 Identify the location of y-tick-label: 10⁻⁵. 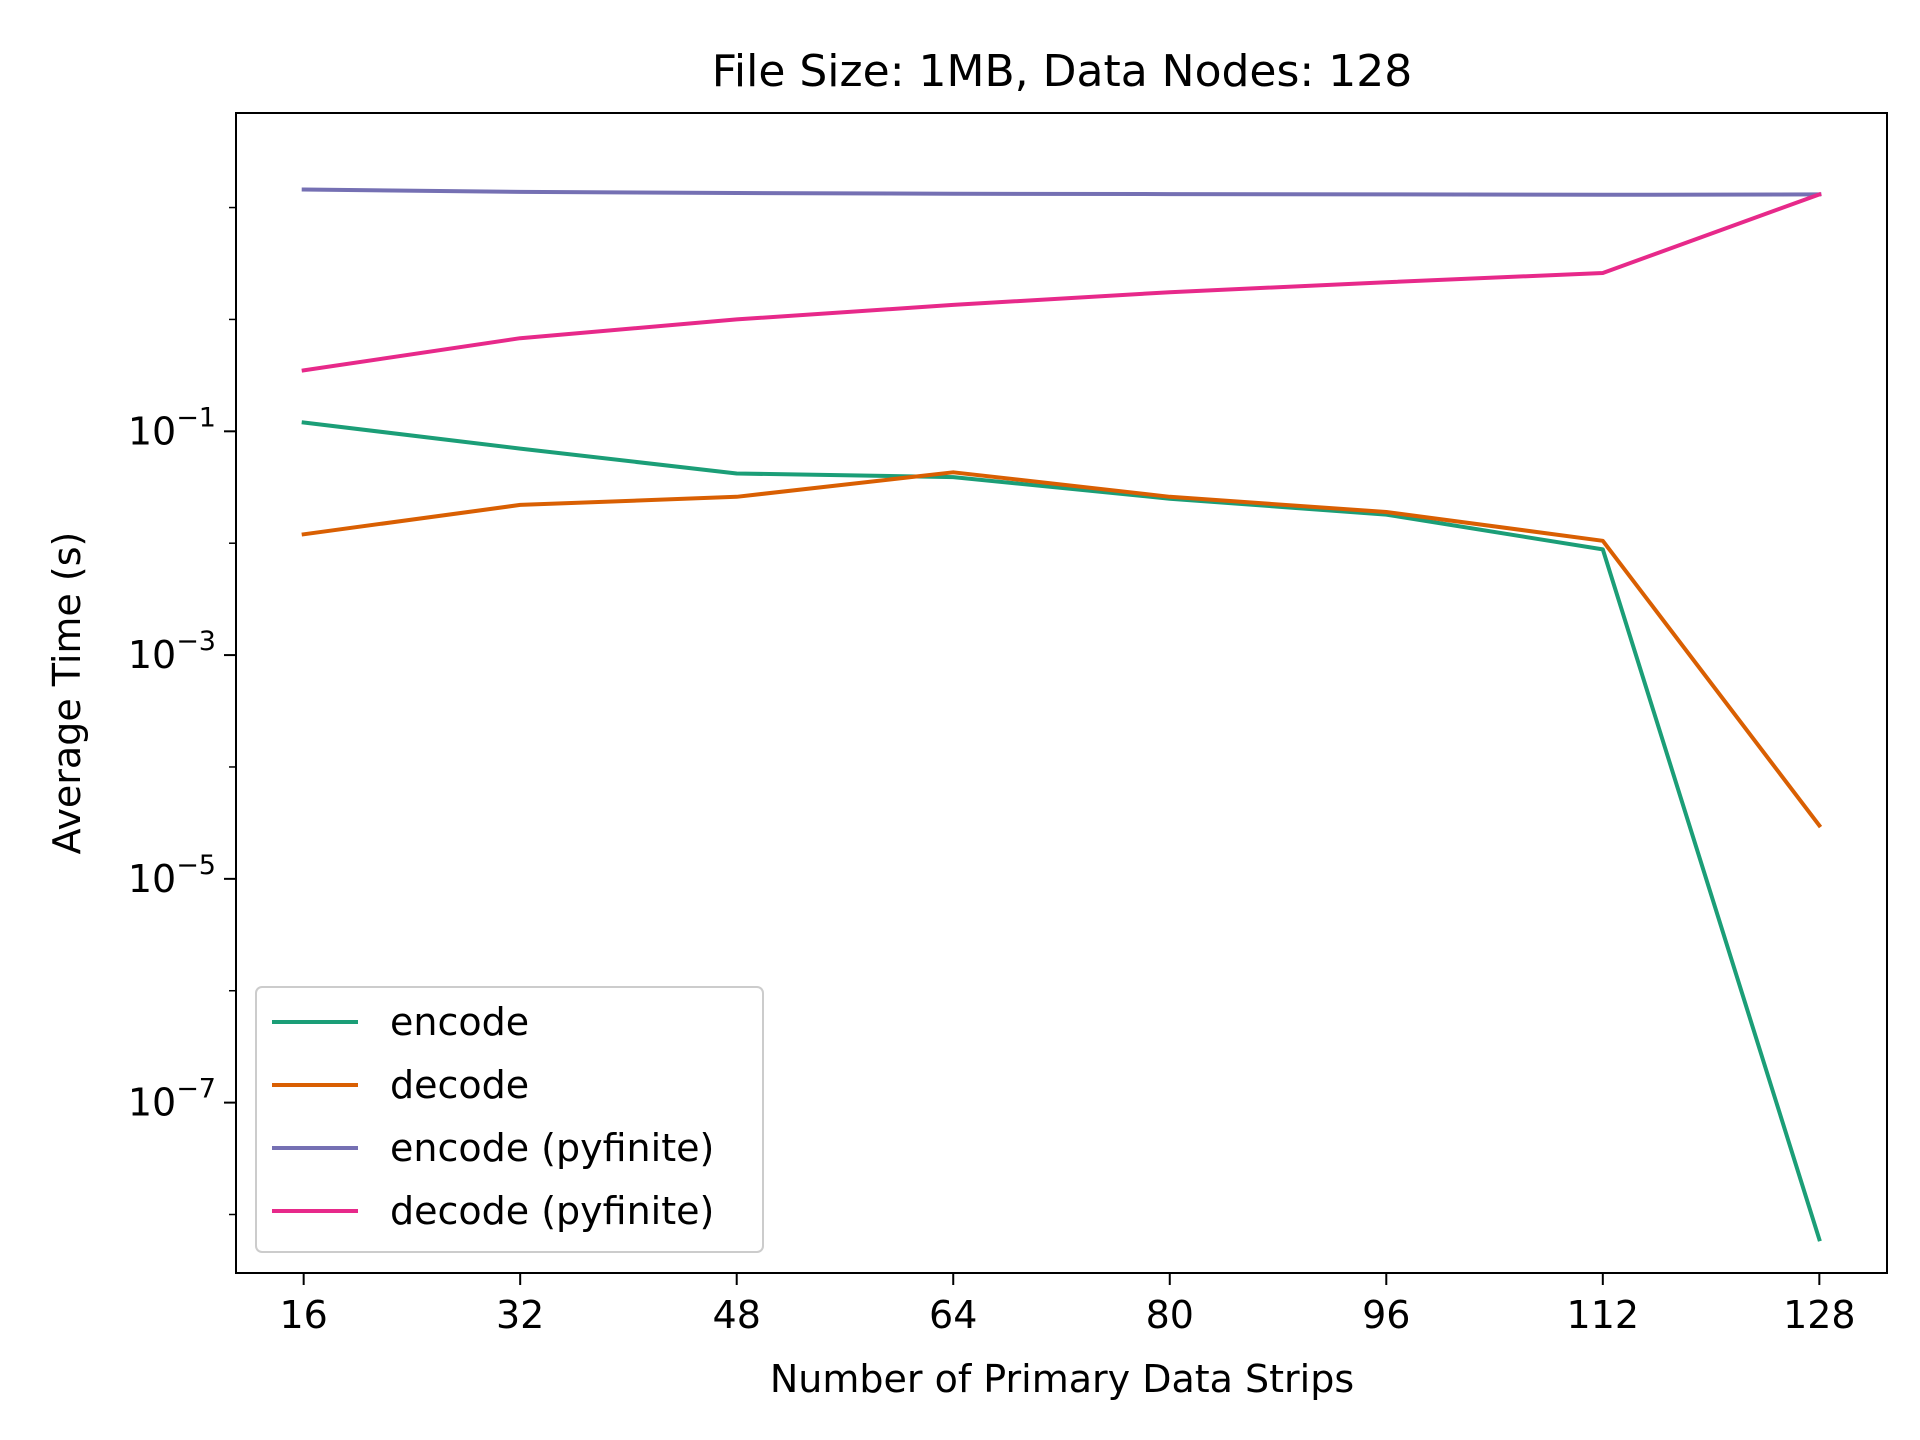
(172, 875).